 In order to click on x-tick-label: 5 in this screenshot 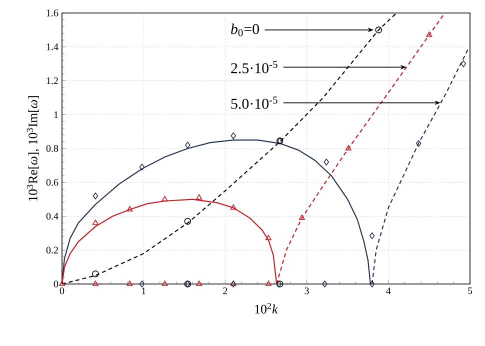, I will do `click(470, 291)`.